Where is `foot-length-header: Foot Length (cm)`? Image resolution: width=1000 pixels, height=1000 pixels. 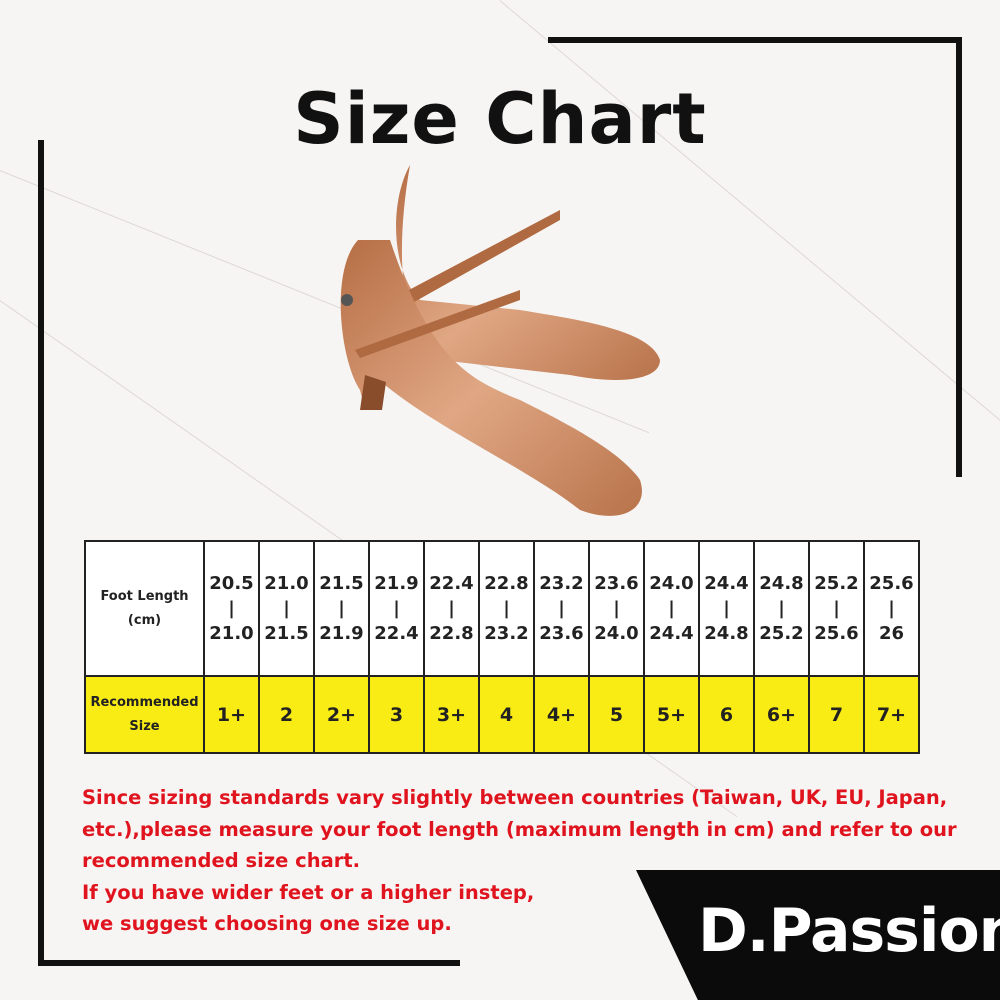
foot-length-header: Foot Length (cm) is located at coordinates (144, 608).